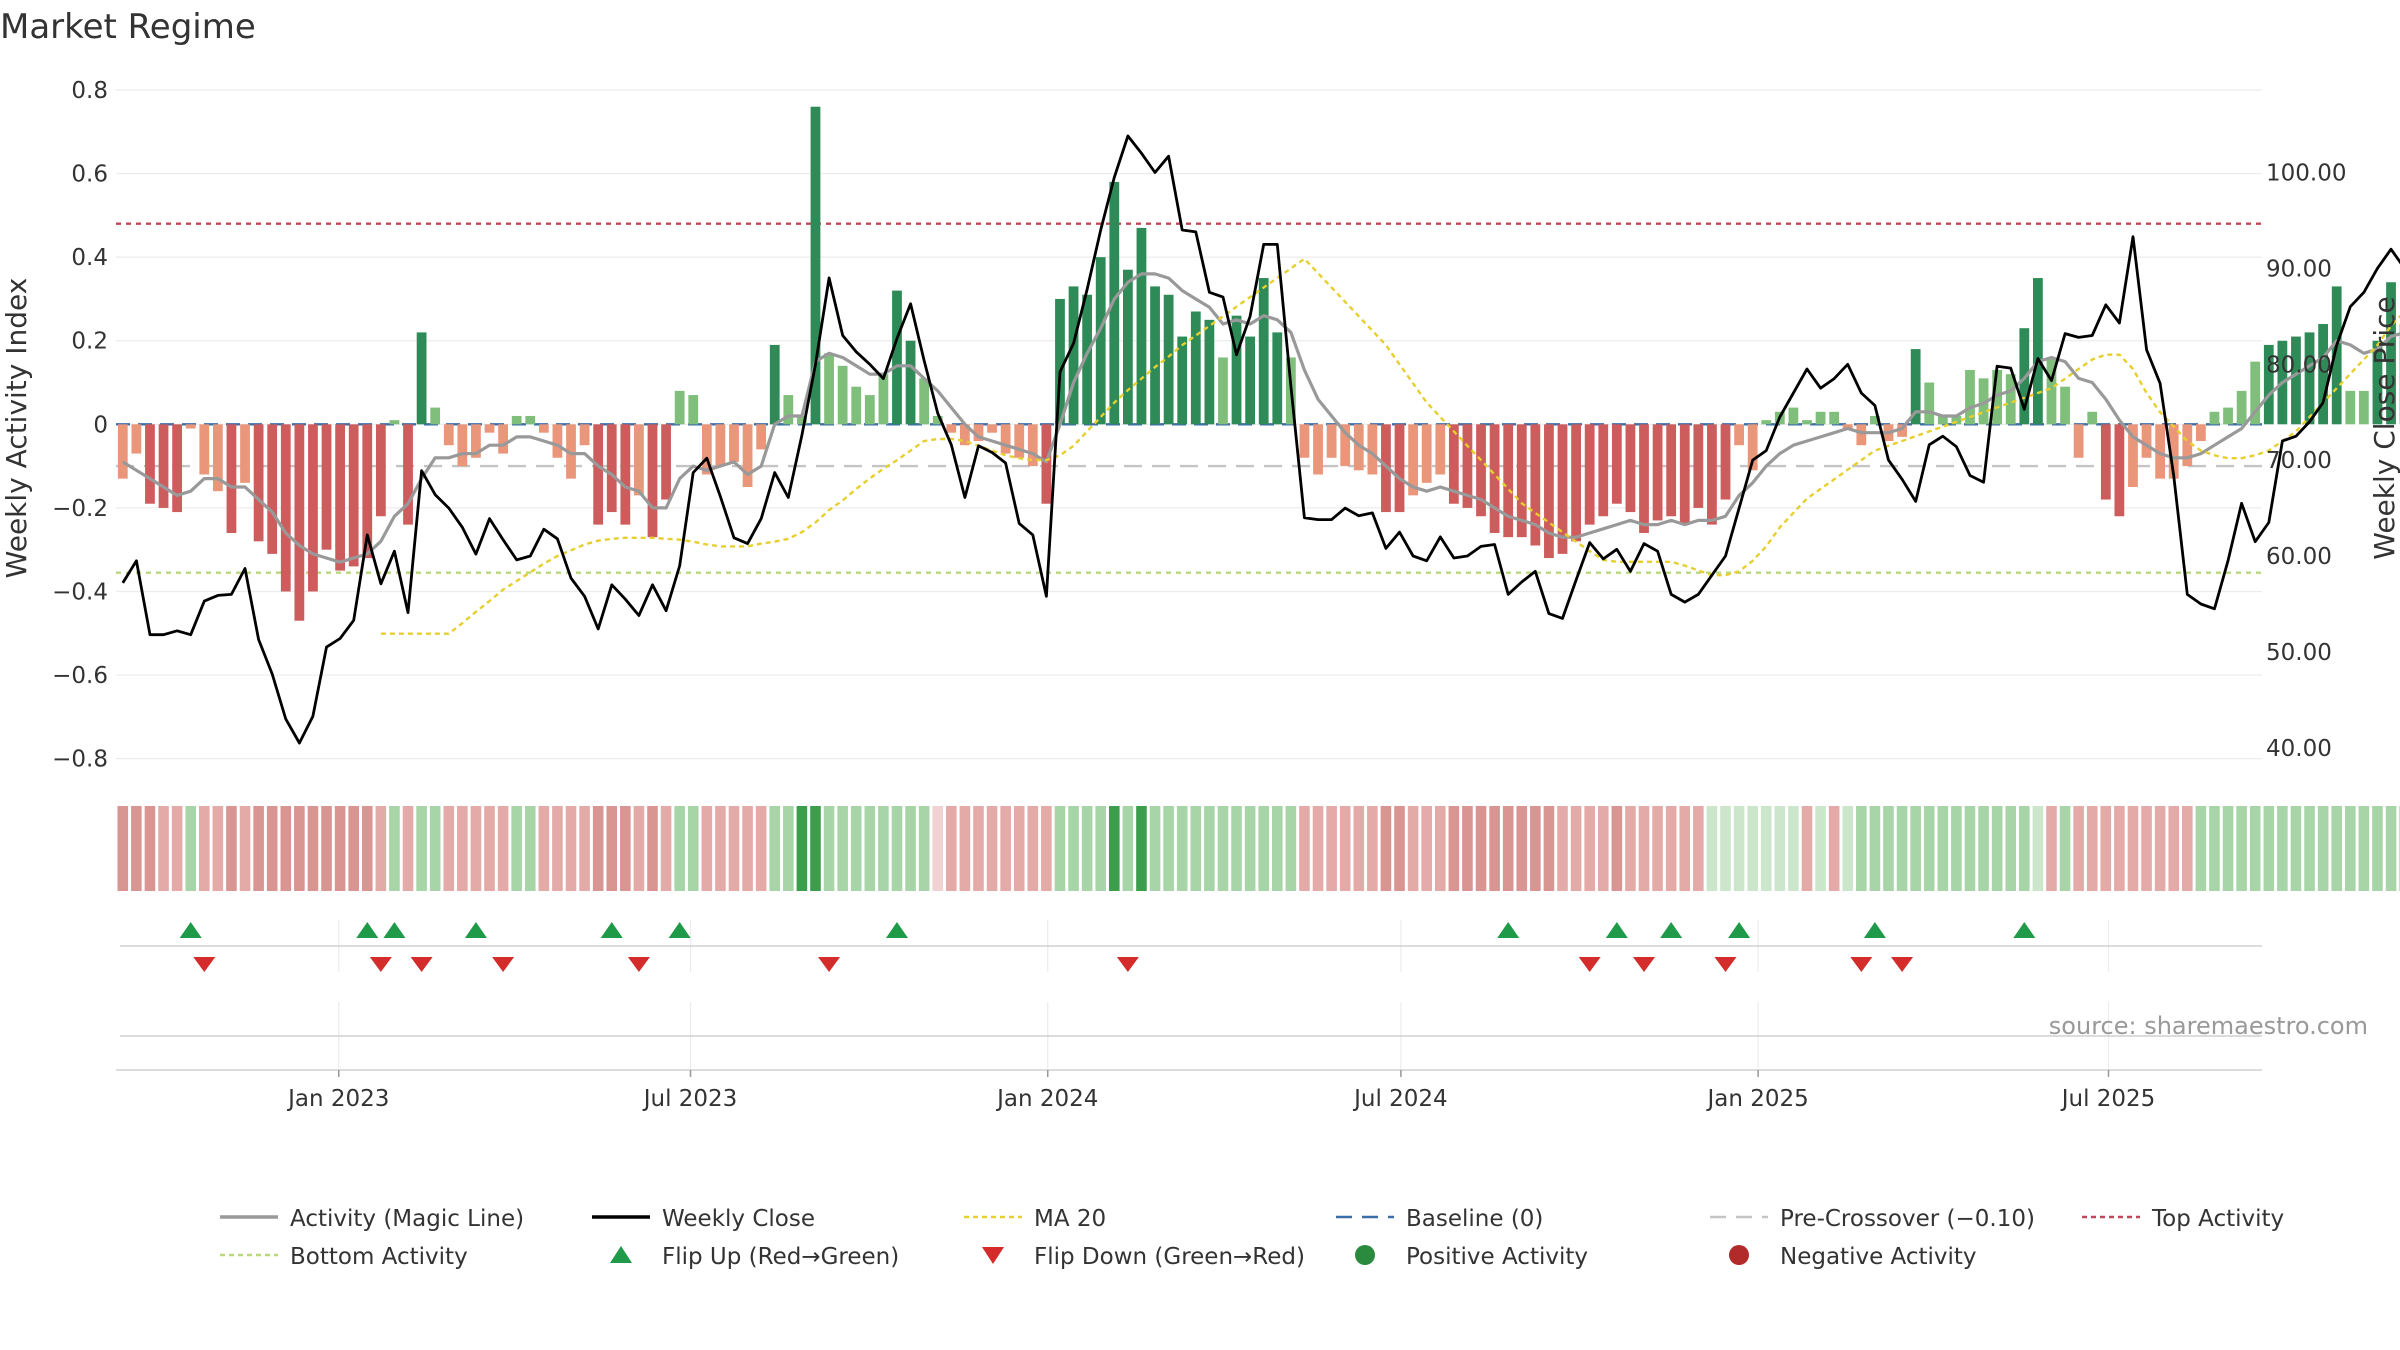 The image size is (2400, 1350). What do you see at coordinates (1143, 1257) in the screenshot?
I see `legend-item: Flip Down (Green→Red)` at bounding box center [1143, 1257].